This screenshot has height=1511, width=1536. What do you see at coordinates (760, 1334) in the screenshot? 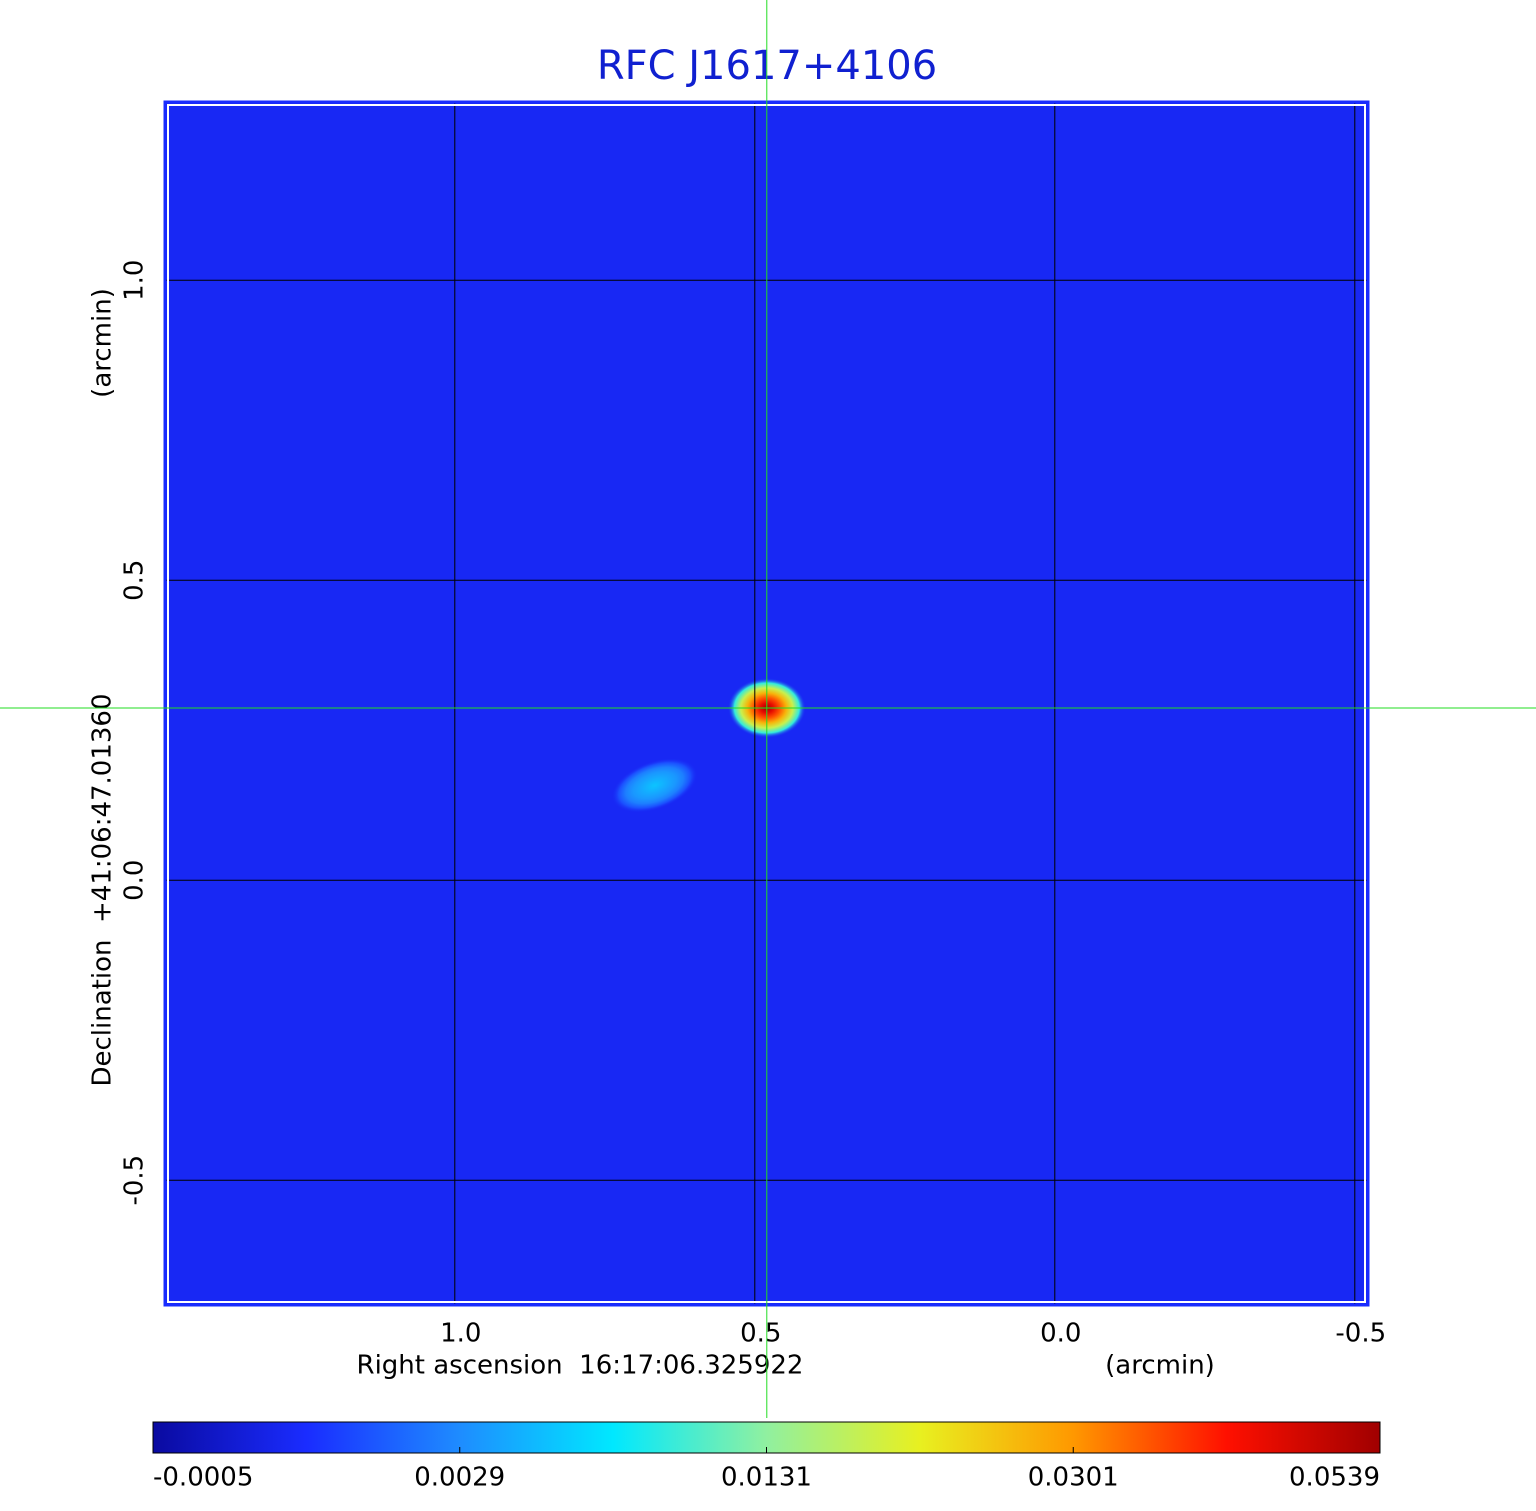
I see `x-tick-label: 0.5` at bounding box center [760, 1334].